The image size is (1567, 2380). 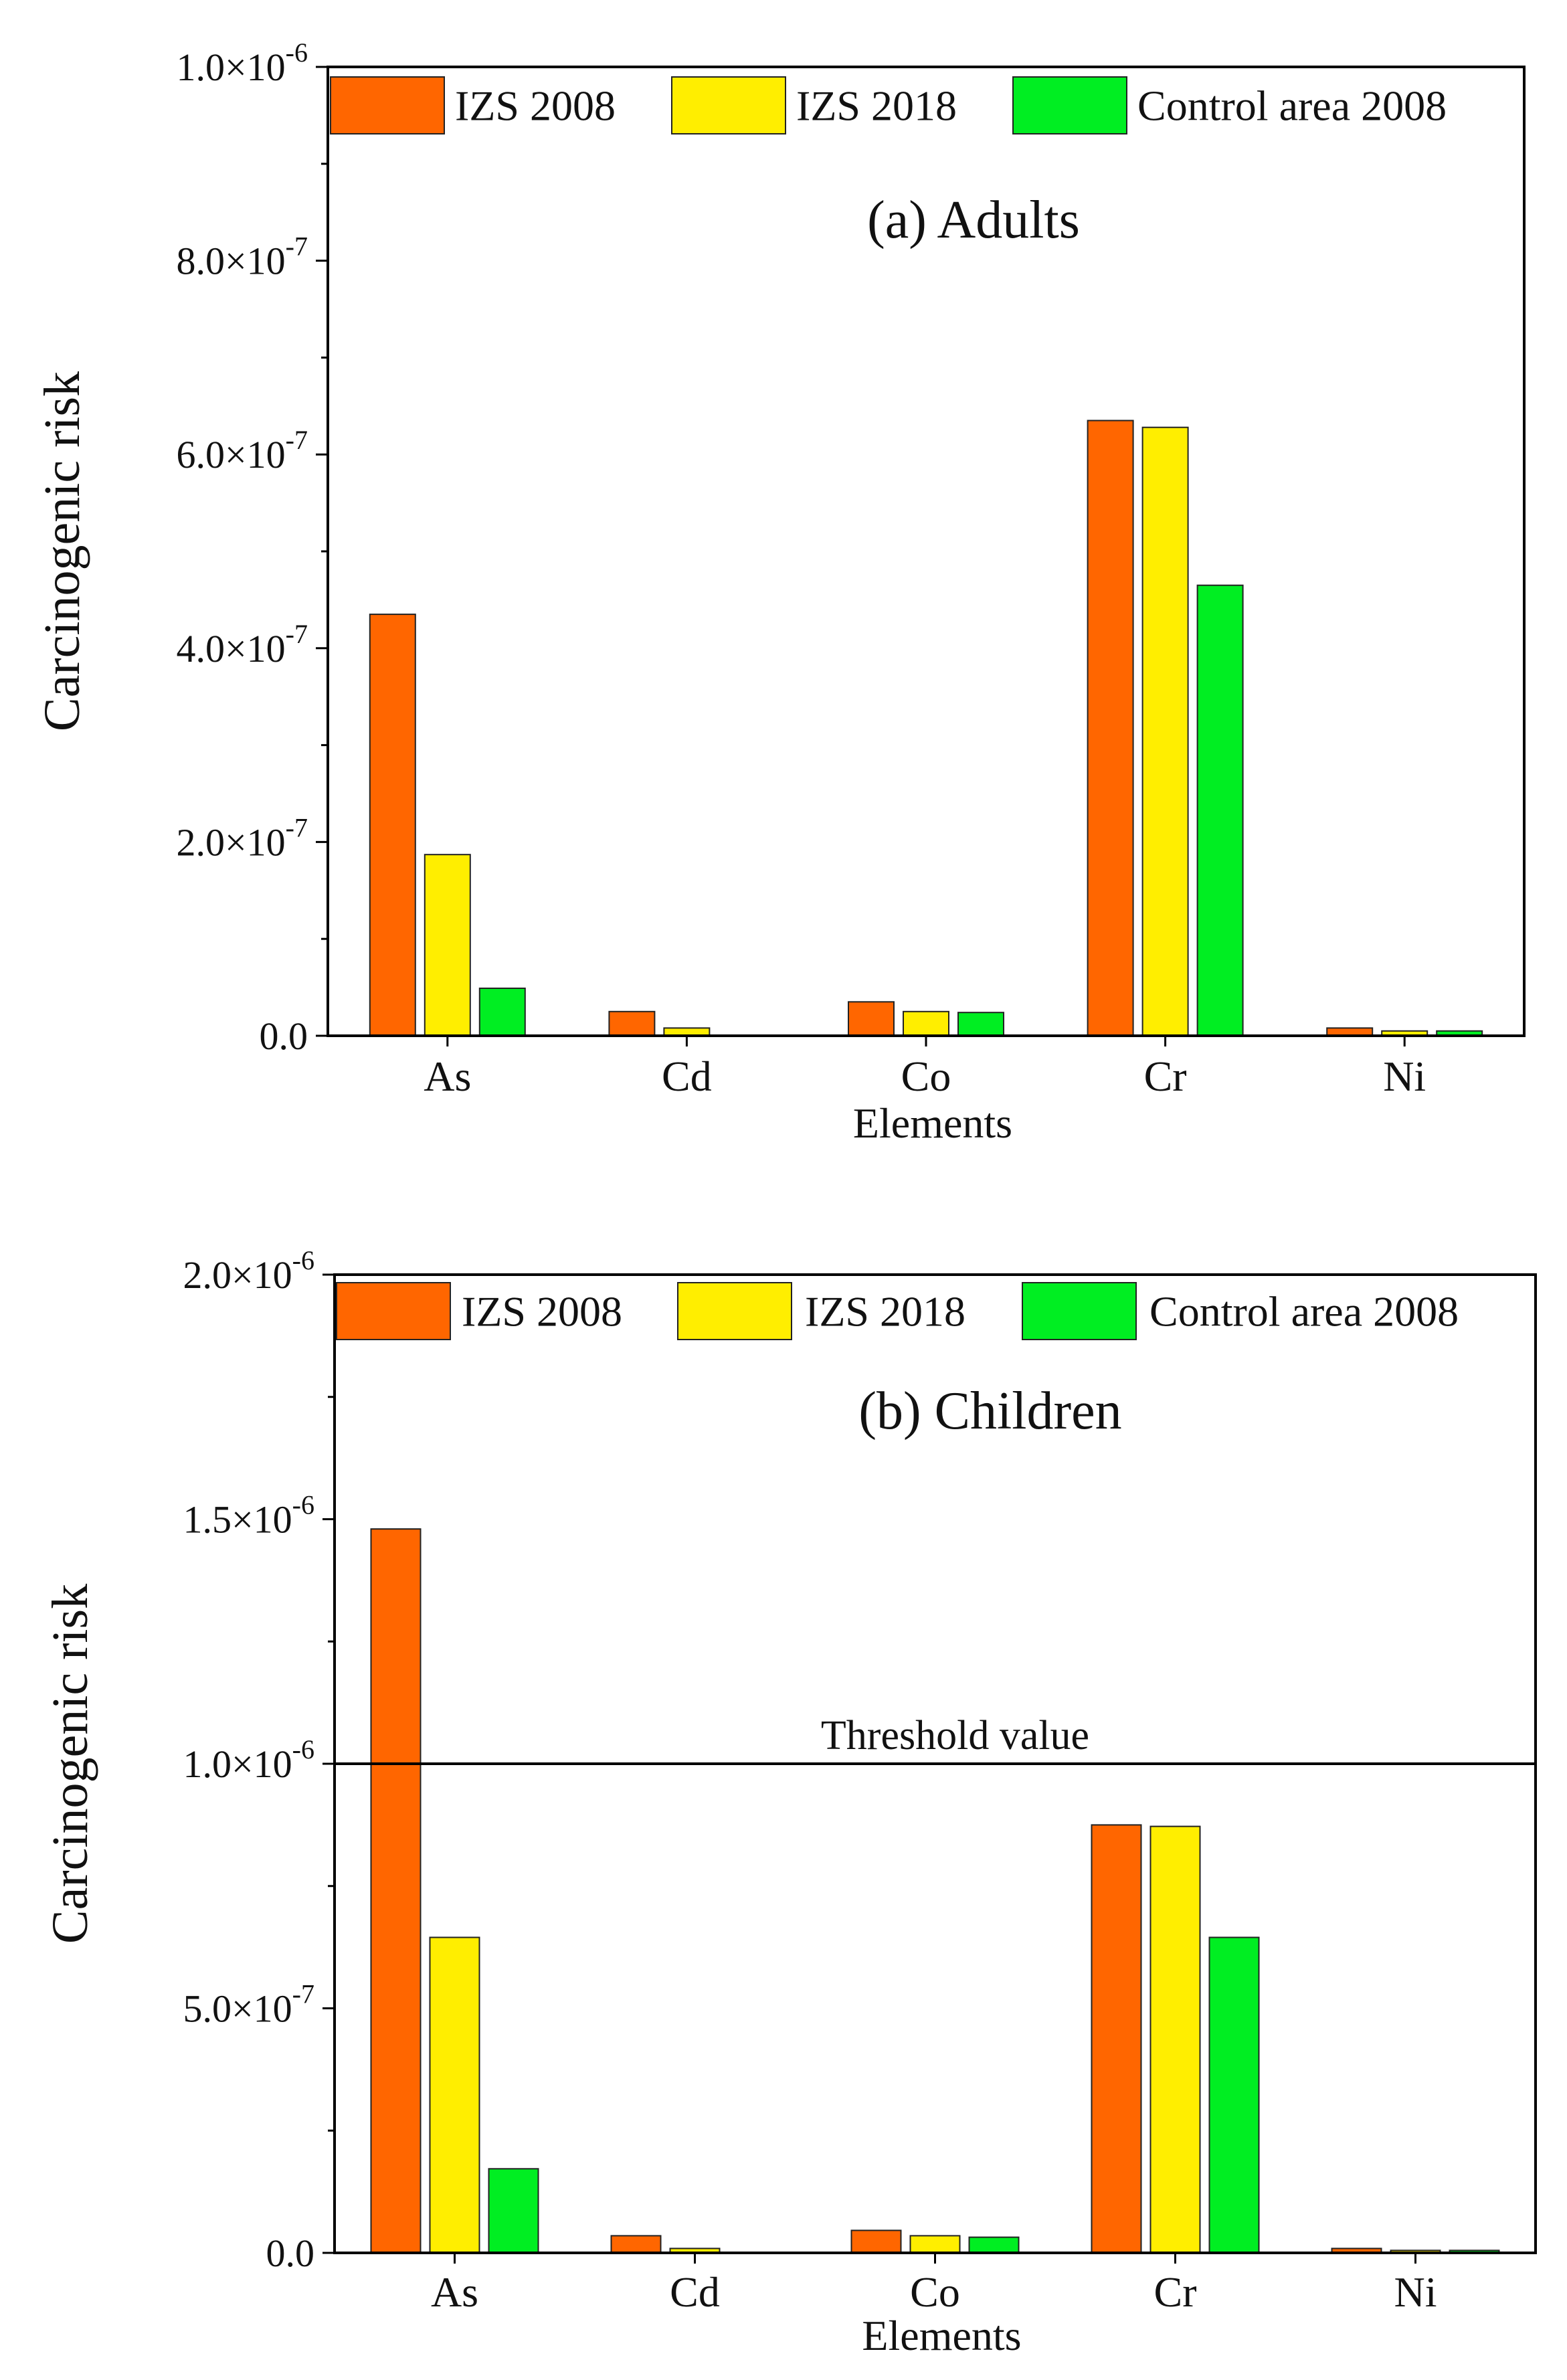 What do you see at coordinates (989, 1411) in the screenshot?
I see `chart-title: (b) Children` at bounding box center [989, 1411].